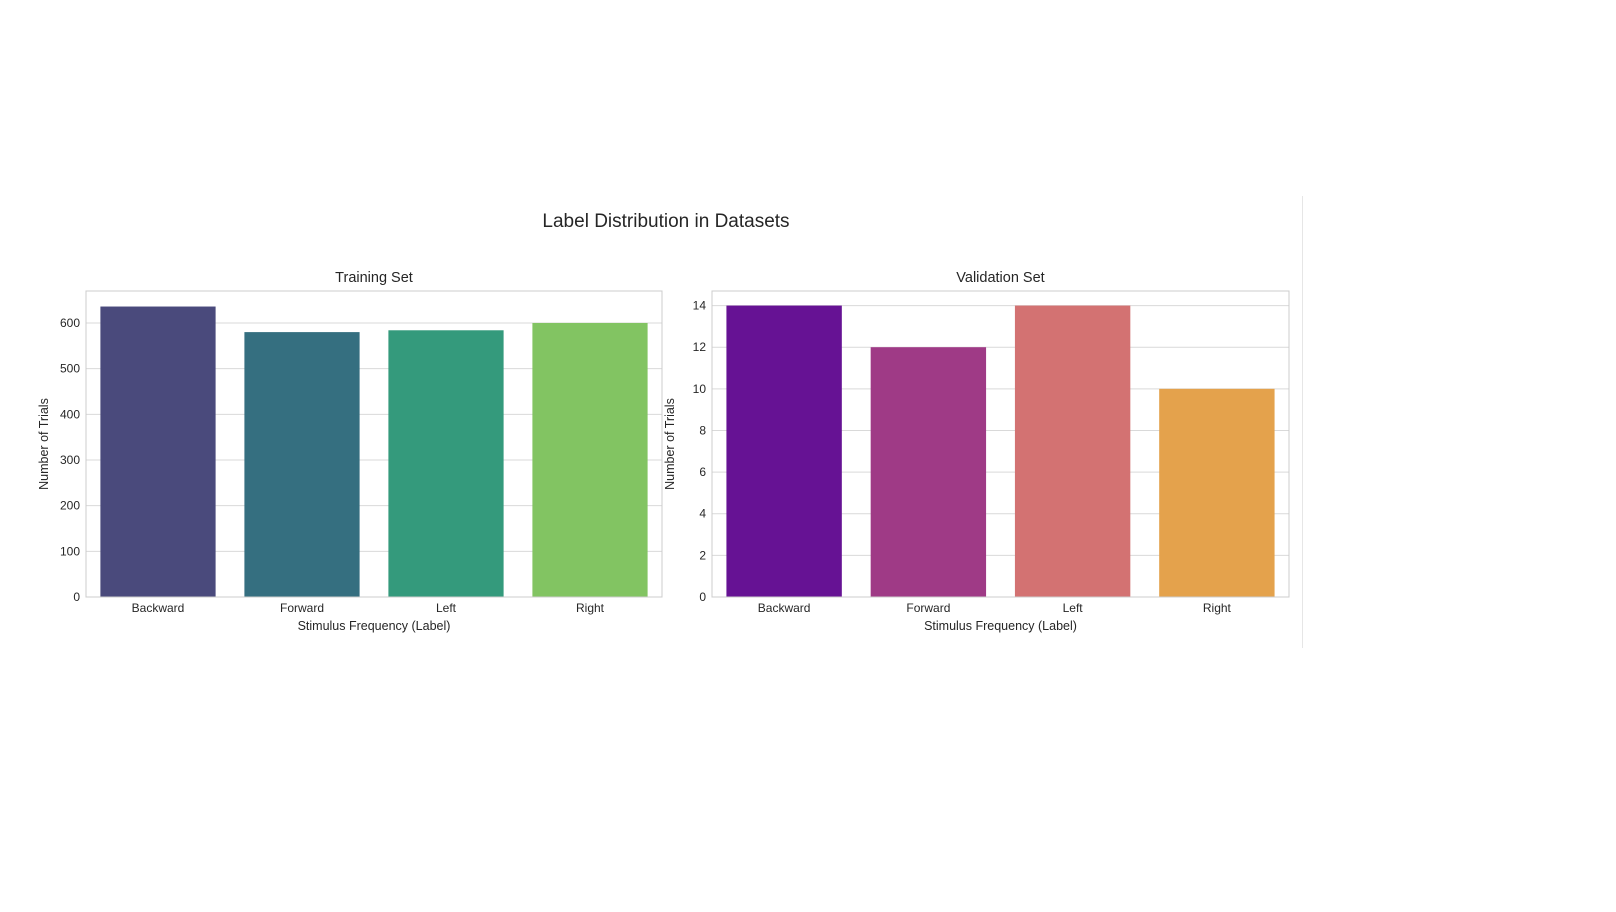 The image size is (1616, 912). Describe the element at coordinates (702, 555) in the screenshot. I see `y-tick-label: 2` at that location.